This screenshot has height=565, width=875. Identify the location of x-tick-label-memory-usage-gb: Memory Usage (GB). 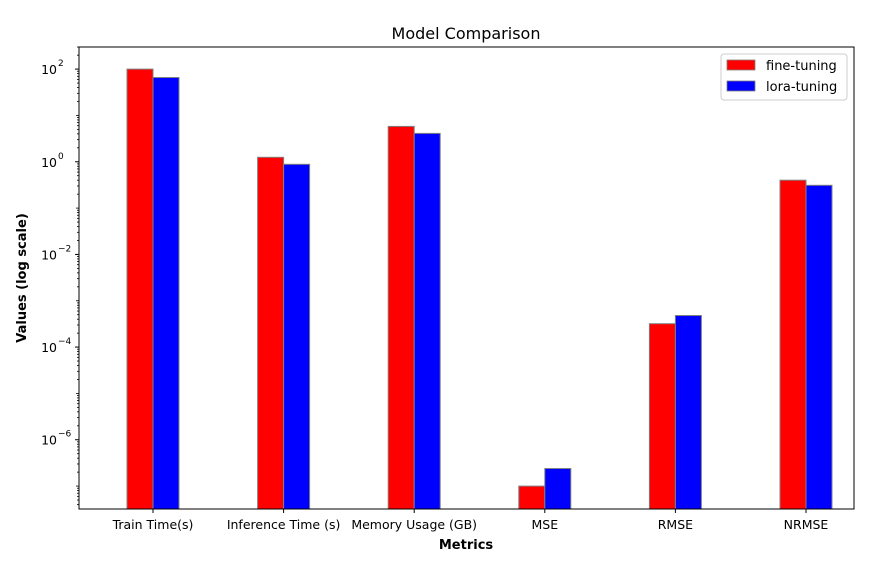
(414, 524).